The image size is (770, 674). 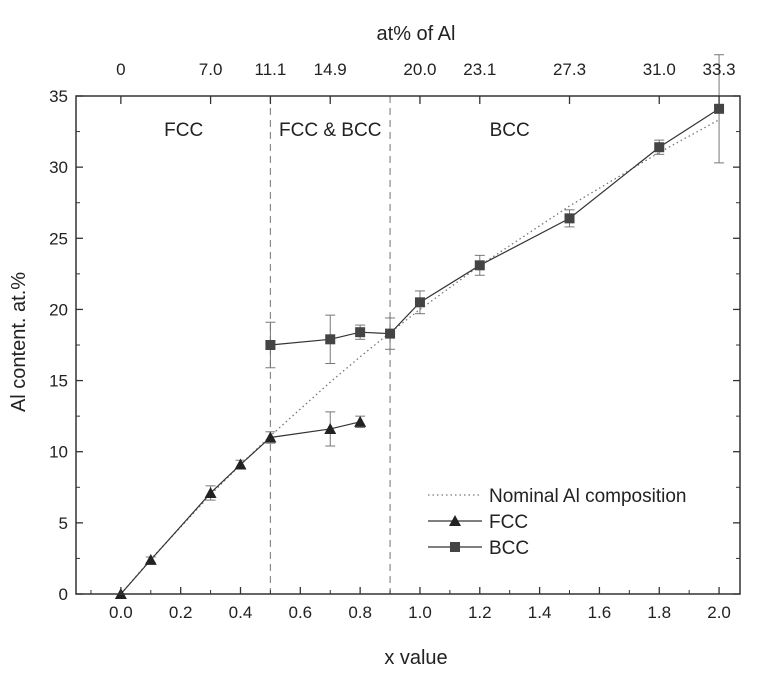 What do you see at coordinates (360, 612) in the screenshot?
I see `x-tick-label: 0.8` at bounding box center [360, 612].